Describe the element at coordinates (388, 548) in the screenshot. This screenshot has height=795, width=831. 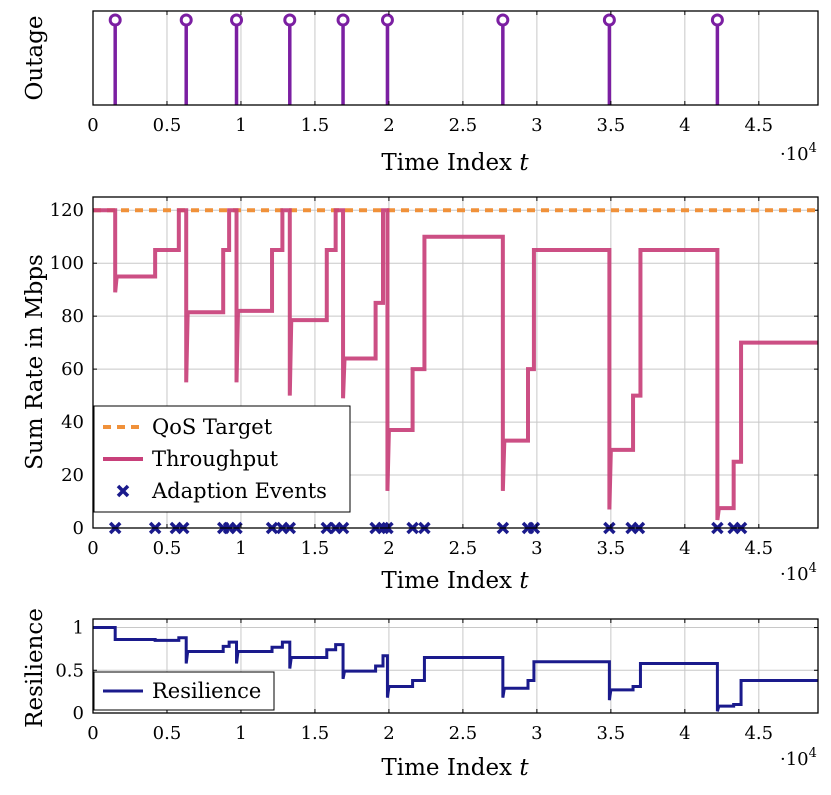
I see `sum-rate-x-tick-label: 2` at that location.